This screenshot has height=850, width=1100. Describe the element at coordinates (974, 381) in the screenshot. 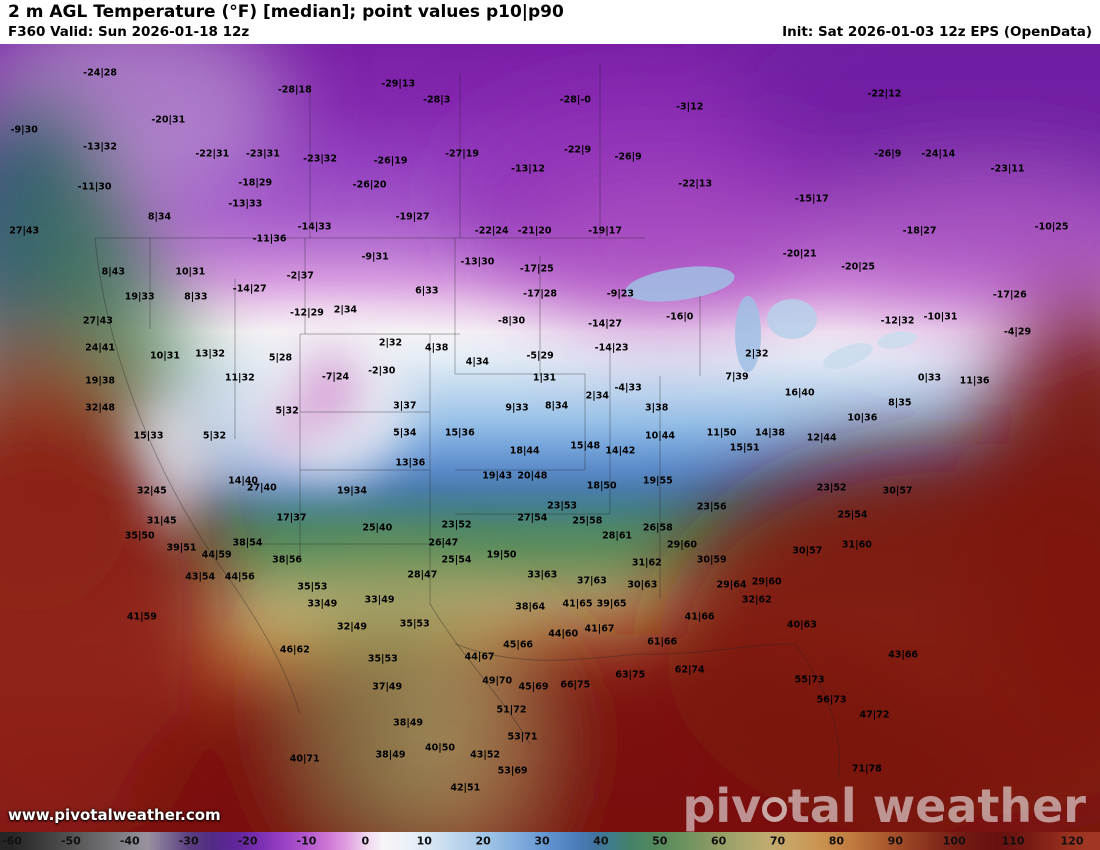

I see `point-value: 11|36` at that location.